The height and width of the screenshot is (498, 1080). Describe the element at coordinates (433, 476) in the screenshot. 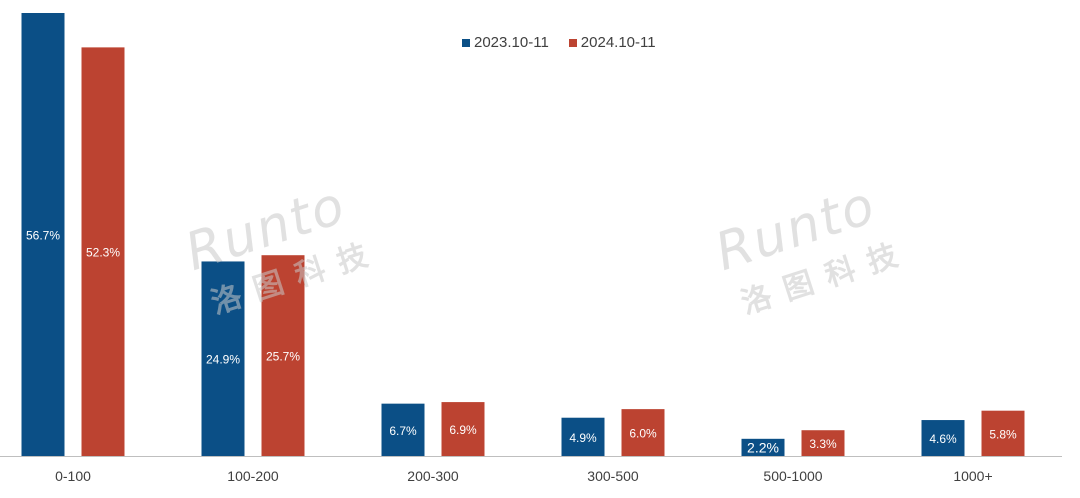

I see `x-tick-label-2: 200-300` at that location.